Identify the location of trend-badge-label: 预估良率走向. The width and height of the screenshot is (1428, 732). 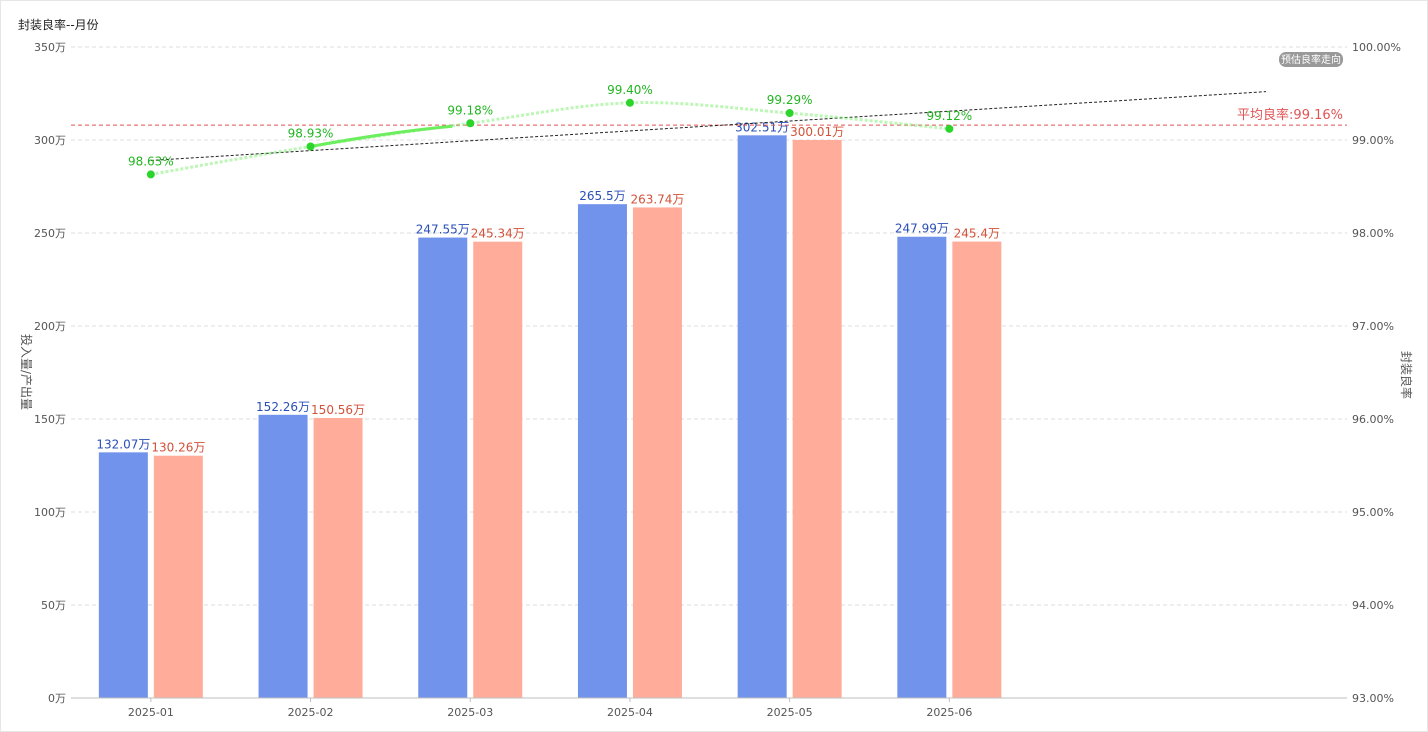
(1311, 59).